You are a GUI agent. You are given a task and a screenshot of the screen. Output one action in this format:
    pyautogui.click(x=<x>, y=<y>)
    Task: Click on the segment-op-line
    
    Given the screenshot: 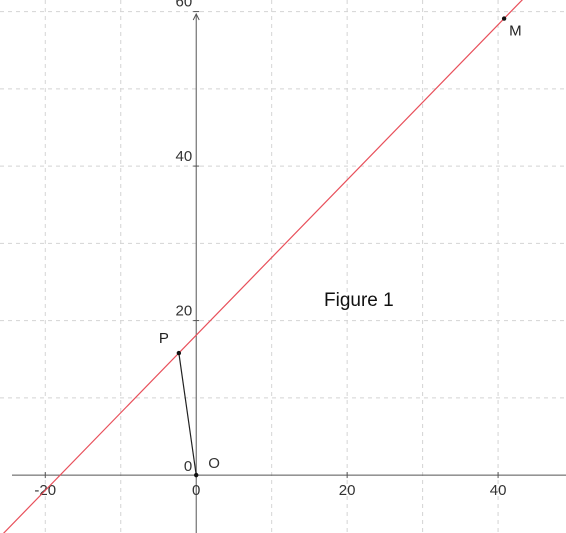 What is the action you would take?
    pyautogui.click(x=187, y=414)
    